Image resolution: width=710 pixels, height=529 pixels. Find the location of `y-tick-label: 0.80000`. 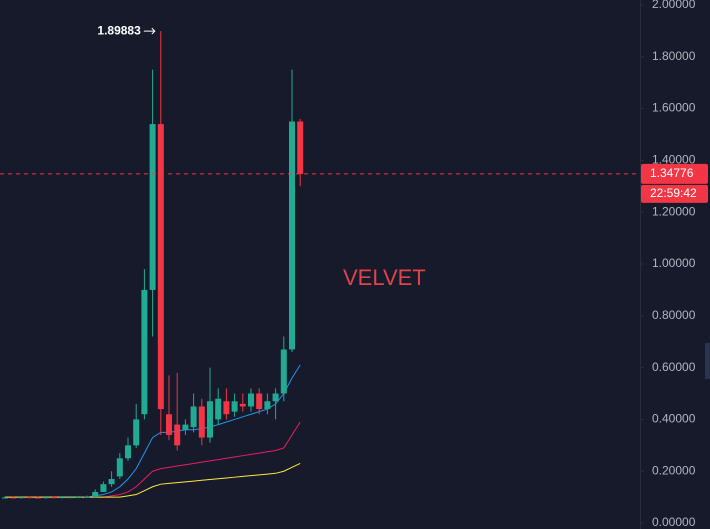

y-tick-label: 0.80000 is located at coordinates (674, 315).